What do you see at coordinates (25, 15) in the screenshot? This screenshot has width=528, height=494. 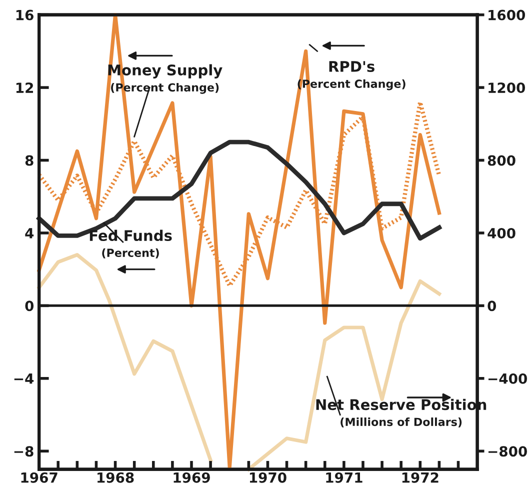 I see `y-tick-label: 16` at bounding box center [25, 15].